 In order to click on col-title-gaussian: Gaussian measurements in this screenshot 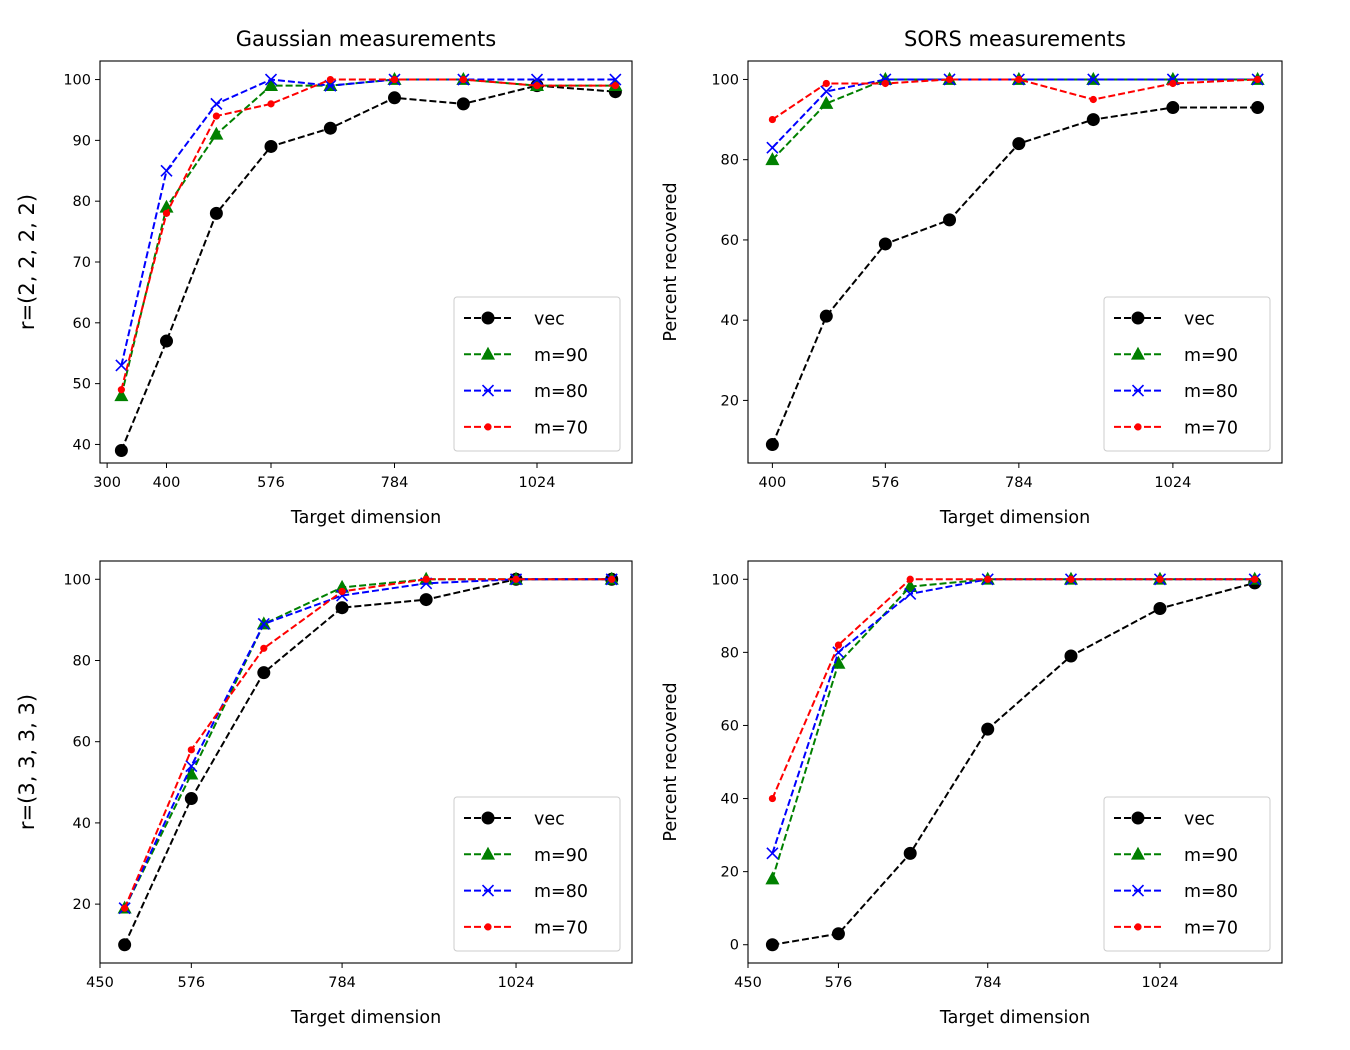, I will do `click(366, 39)`.